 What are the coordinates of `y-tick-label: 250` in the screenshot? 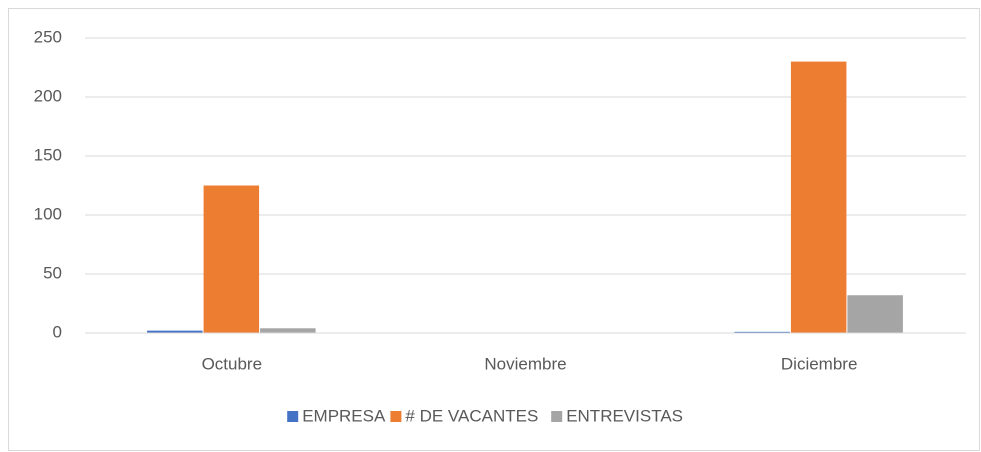 It's located at (48, 36).